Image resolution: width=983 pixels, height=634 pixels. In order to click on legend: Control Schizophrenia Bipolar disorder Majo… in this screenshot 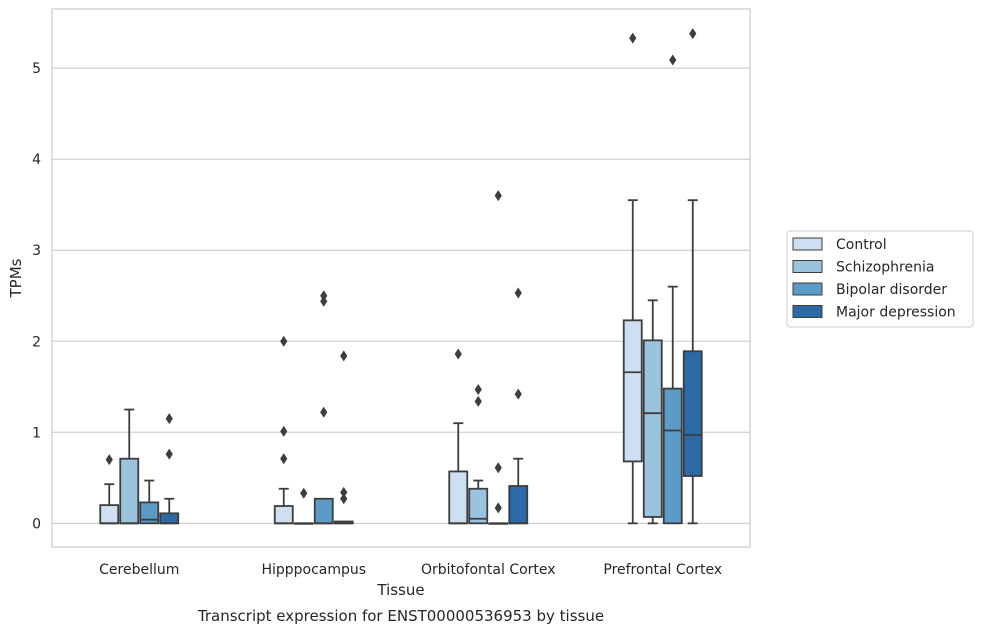, I will do `click(880, 279)`.